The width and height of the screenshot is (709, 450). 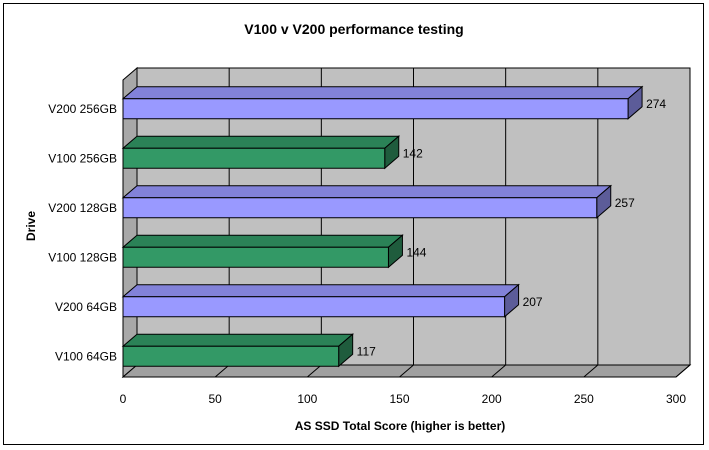 I want to click on y-tick-label: V100 128GB, so click(x=82, y=257).